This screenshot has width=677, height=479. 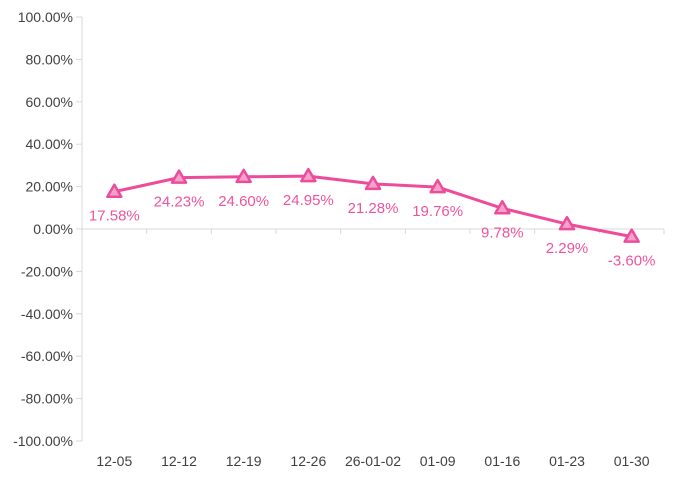 I want to click on x-axis-label: 12-12, so click(x=179, y=461).